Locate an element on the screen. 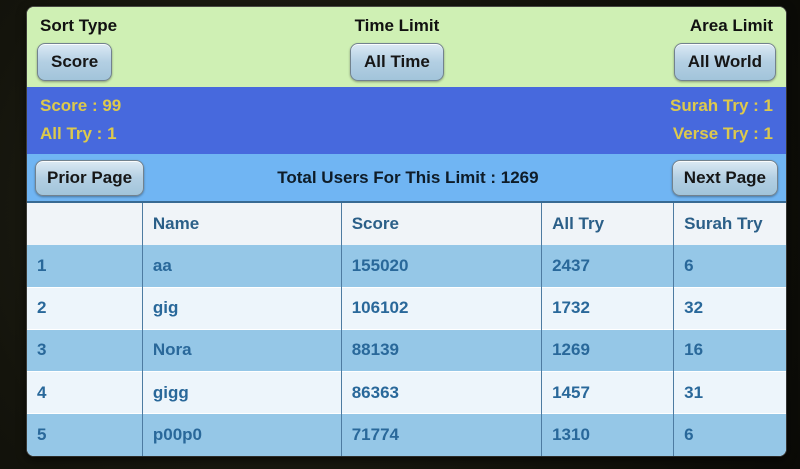 The height and width of the screenshot is (469, 800). cell-score: 155020 is located at coordinates (441, 266).